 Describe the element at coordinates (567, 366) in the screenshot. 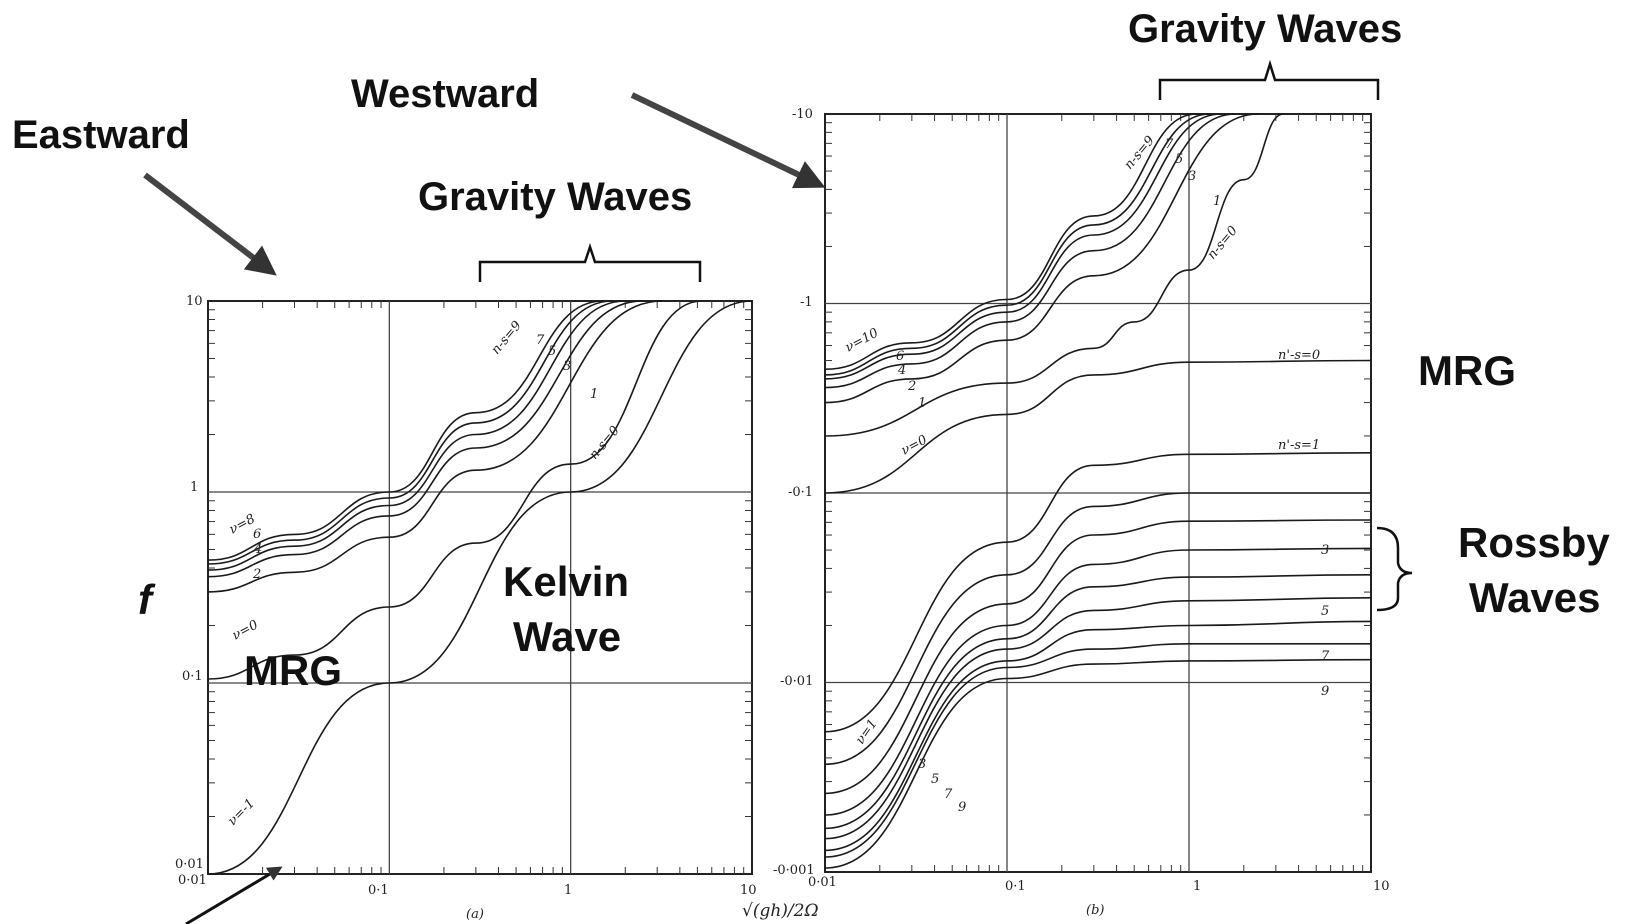

I see `a-label-3: 3` at that location.